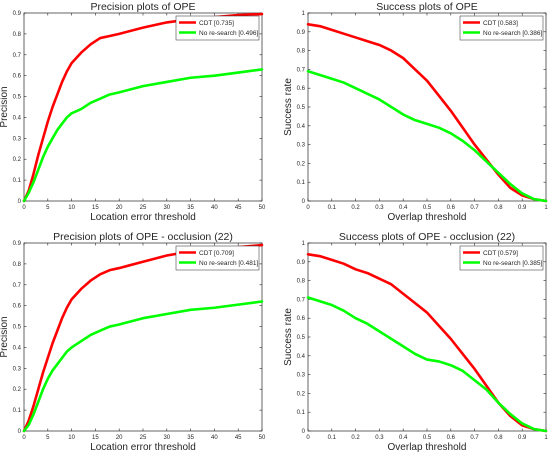 Image resolution: width=550 pixels, height=454 pixels. What do you see at coordinates (304, 14) in the screenshot?
I see `y-tick-label: 1` at bounding box center [304, 14].